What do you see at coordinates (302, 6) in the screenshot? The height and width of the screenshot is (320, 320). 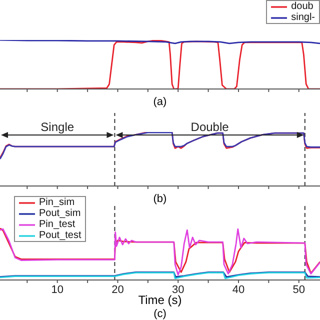 I see `legend-label: doub` at bounding box center [302, 6].